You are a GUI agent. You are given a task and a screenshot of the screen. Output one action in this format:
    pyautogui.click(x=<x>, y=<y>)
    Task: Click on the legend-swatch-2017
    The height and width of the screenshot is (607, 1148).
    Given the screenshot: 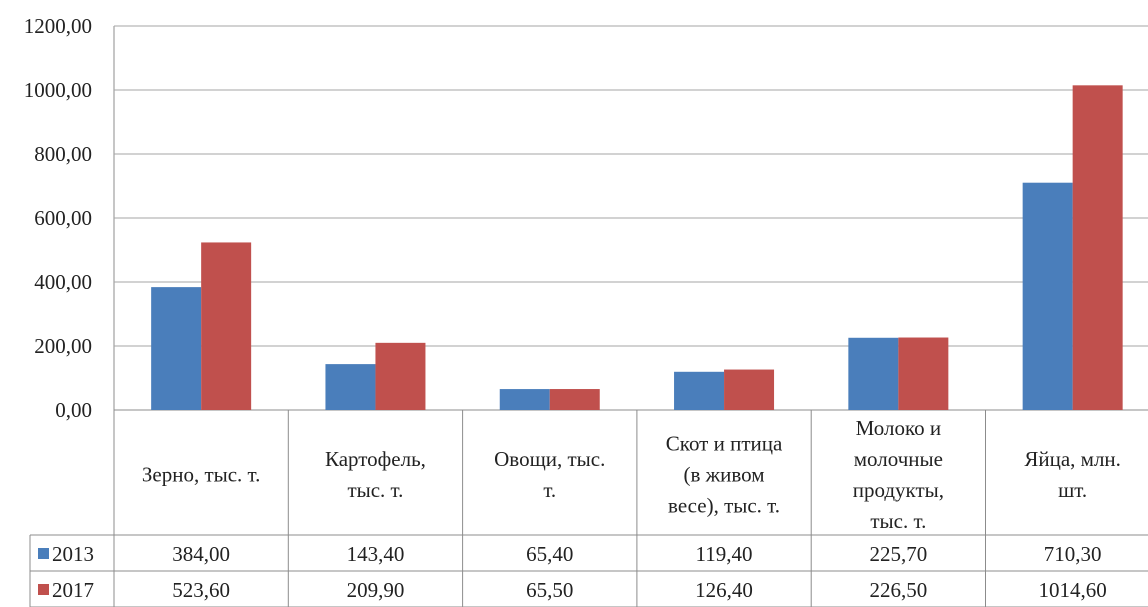 What is the action you would take?
    pyautogui.click(x=43, y=589)
    